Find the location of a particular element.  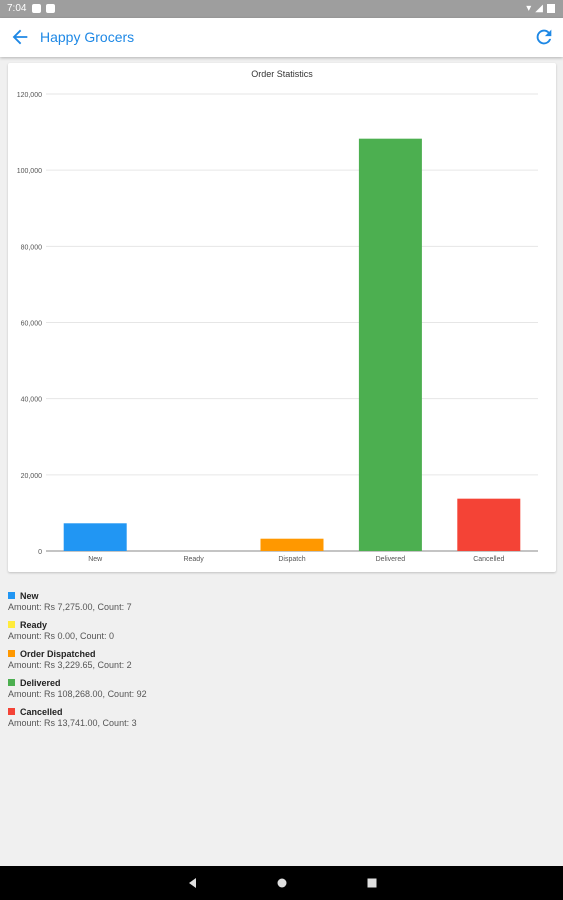

y-tick-label: 0 is located at coordinates (40, 552).